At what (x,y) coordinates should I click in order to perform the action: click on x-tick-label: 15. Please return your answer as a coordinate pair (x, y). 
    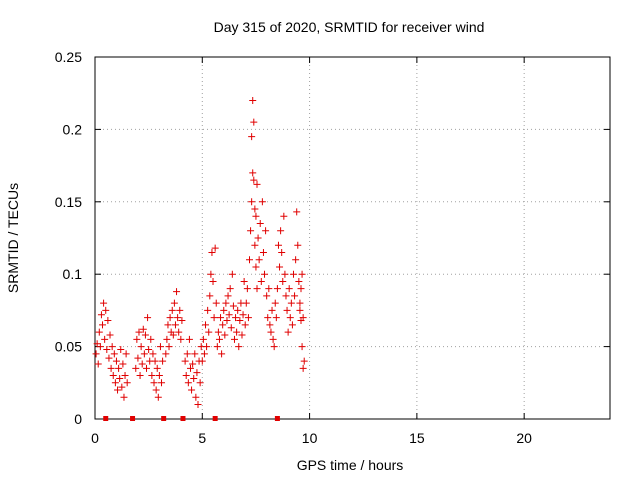
    Looking at the image, I should click on (417, 438).